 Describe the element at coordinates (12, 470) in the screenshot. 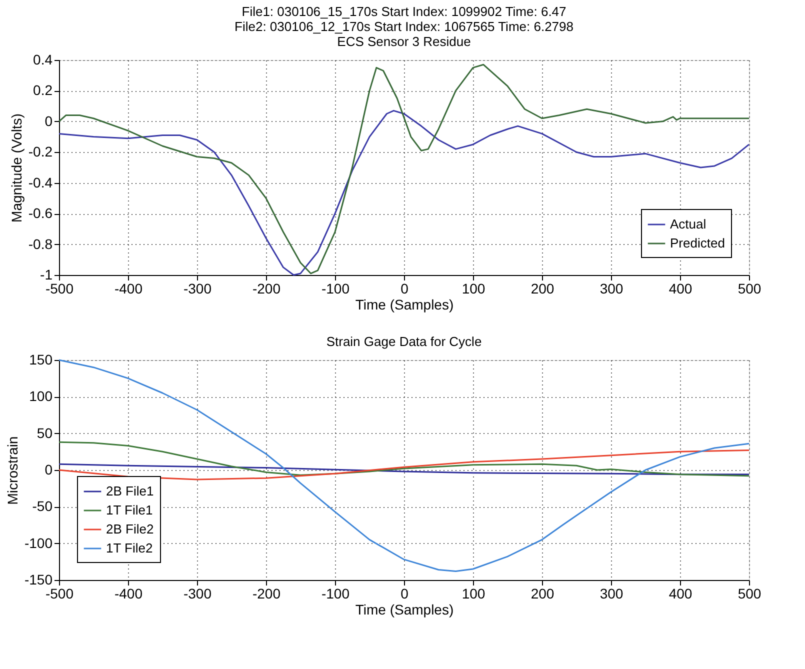

I see `y-axis-title: Microstrain` at that location.